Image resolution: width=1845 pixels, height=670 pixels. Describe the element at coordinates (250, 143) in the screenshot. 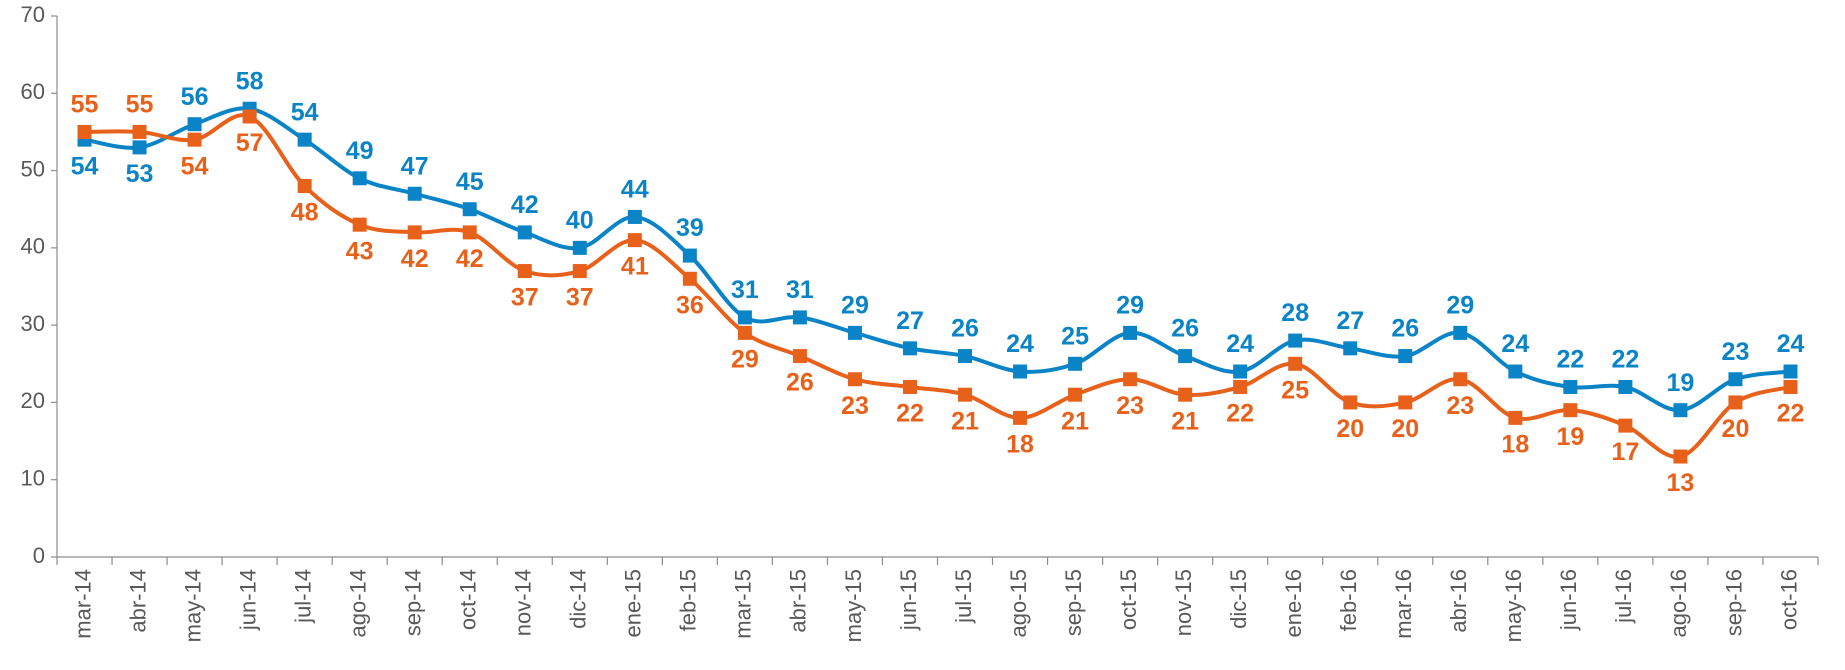

I see `data-label: 57` at that location.